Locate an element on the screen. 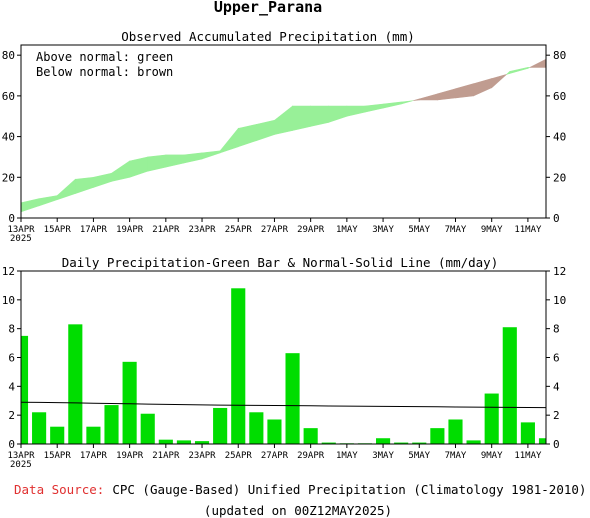 This screenshot has width=590, height=518. daily-xtick-label: 11MAY is located at coordinates (528, 456).